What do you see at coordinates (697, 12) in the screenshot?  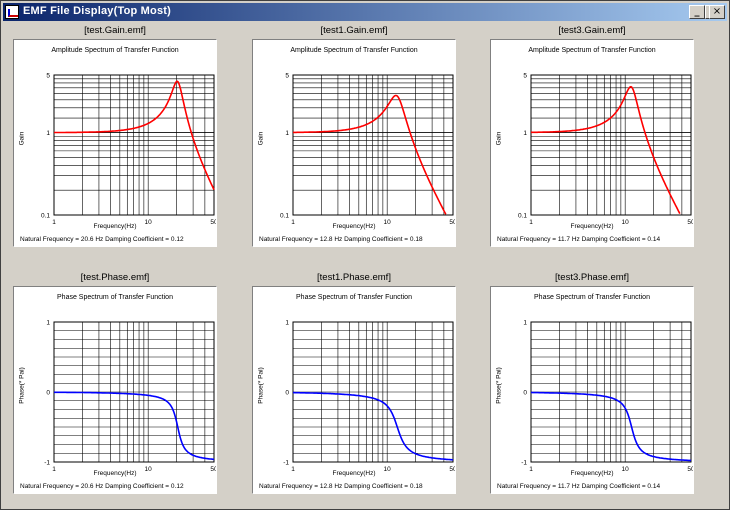 I see `minimize-button: _` at bounding box center [697, 12].